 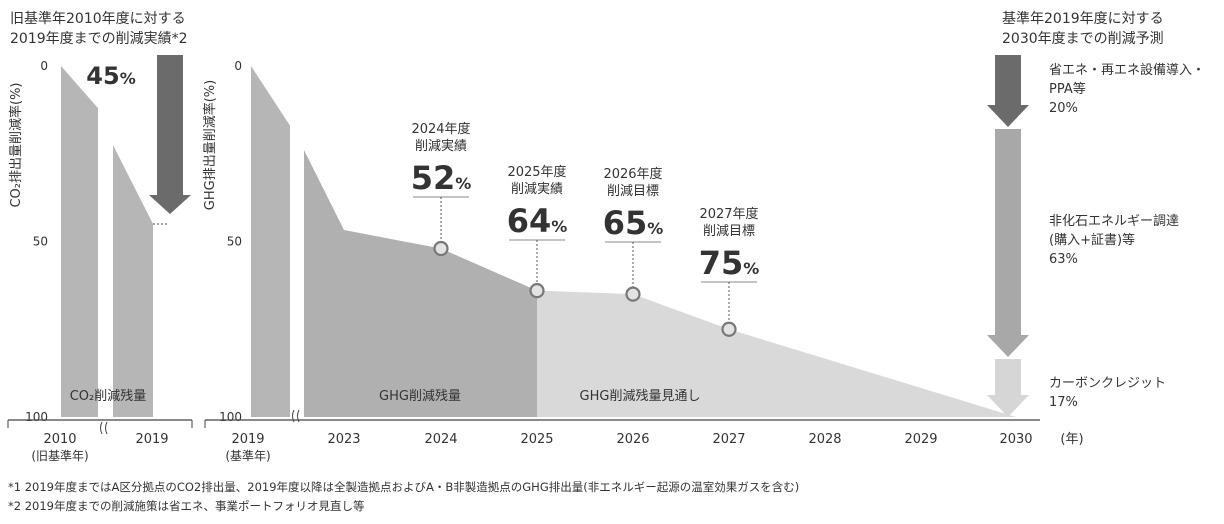 What do you see at coordinates (110, 76) in the screenshot?
I see `left-result-value: 45%` at bounding box center [110, 76].